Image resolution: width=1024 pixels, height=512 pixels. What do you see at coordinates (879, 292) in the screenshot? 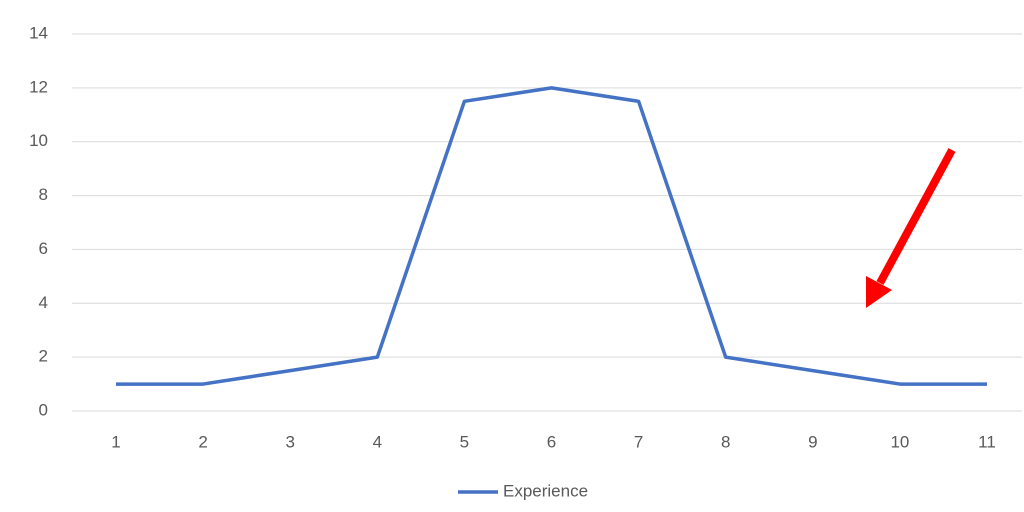
I see `arrow-head` at bounding box center [879, 292].